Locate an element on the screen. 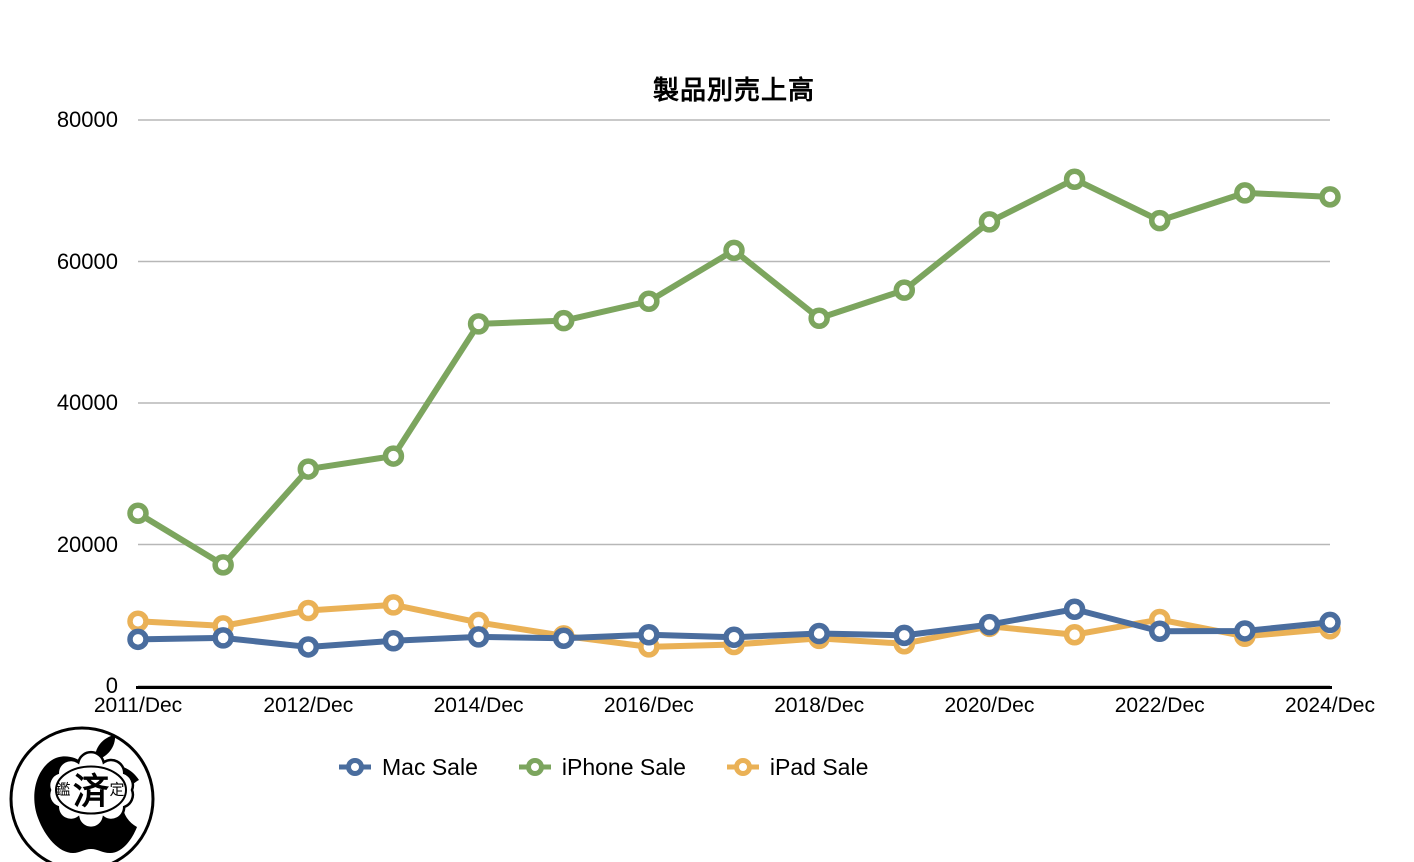 This screenshot has width=1414, height=862. y-tick-label: 80000 is located at coordinates (87, 119).